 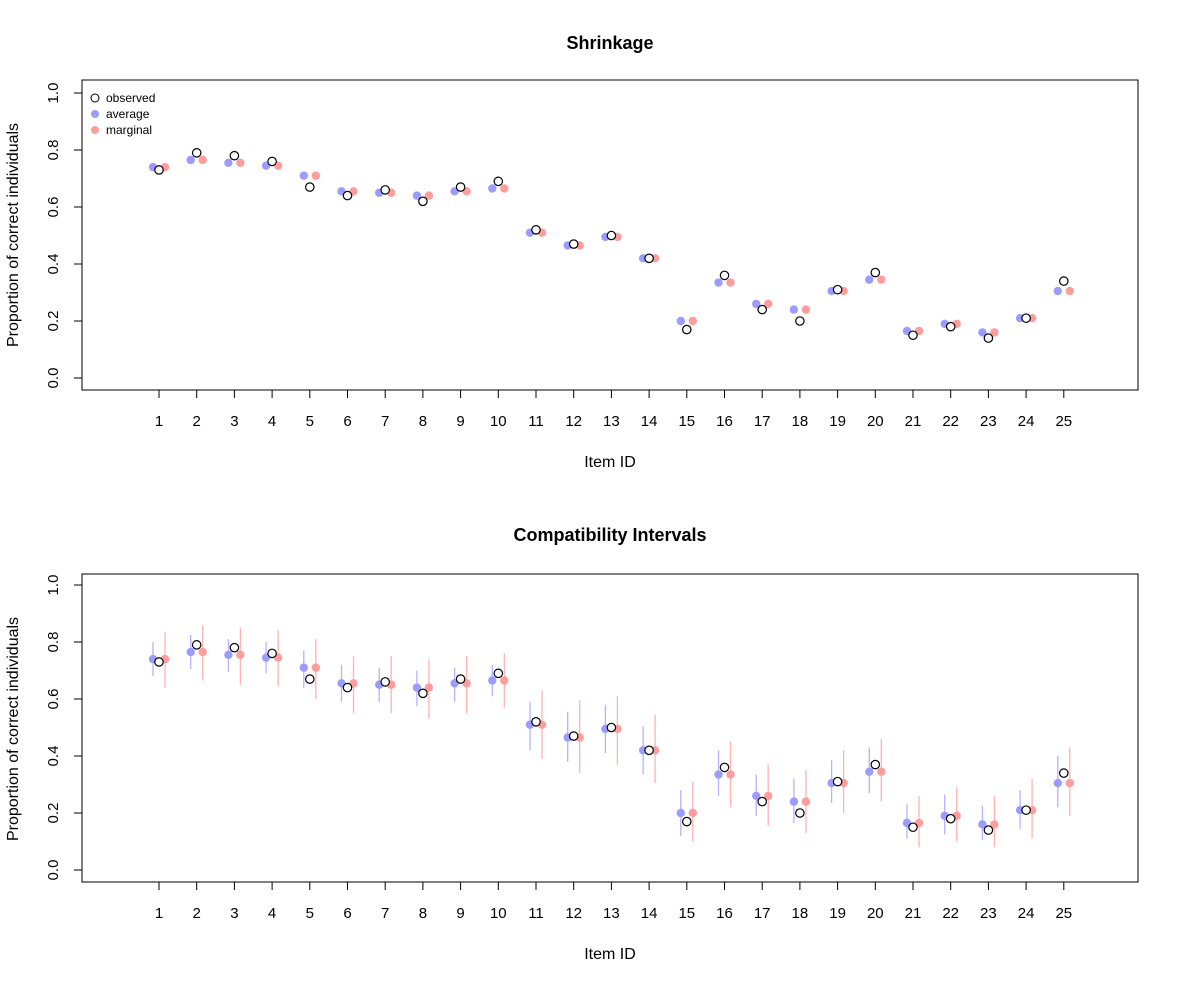 What do you see at coordinates (310, 421) in the screenshot?
I see `x-tick-label: 5` at bounding box center [310, 421].